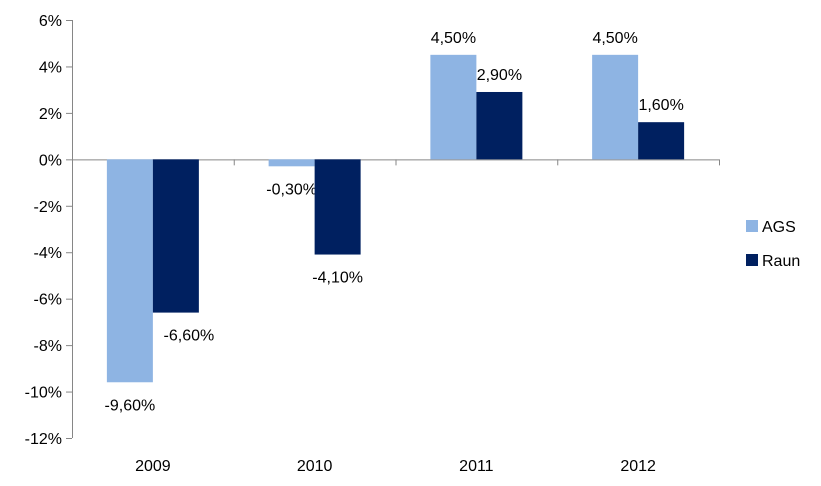  Describe the element at coordinates (752, 260) in the screenshot. I see `legend-swatch-raun` at that location.